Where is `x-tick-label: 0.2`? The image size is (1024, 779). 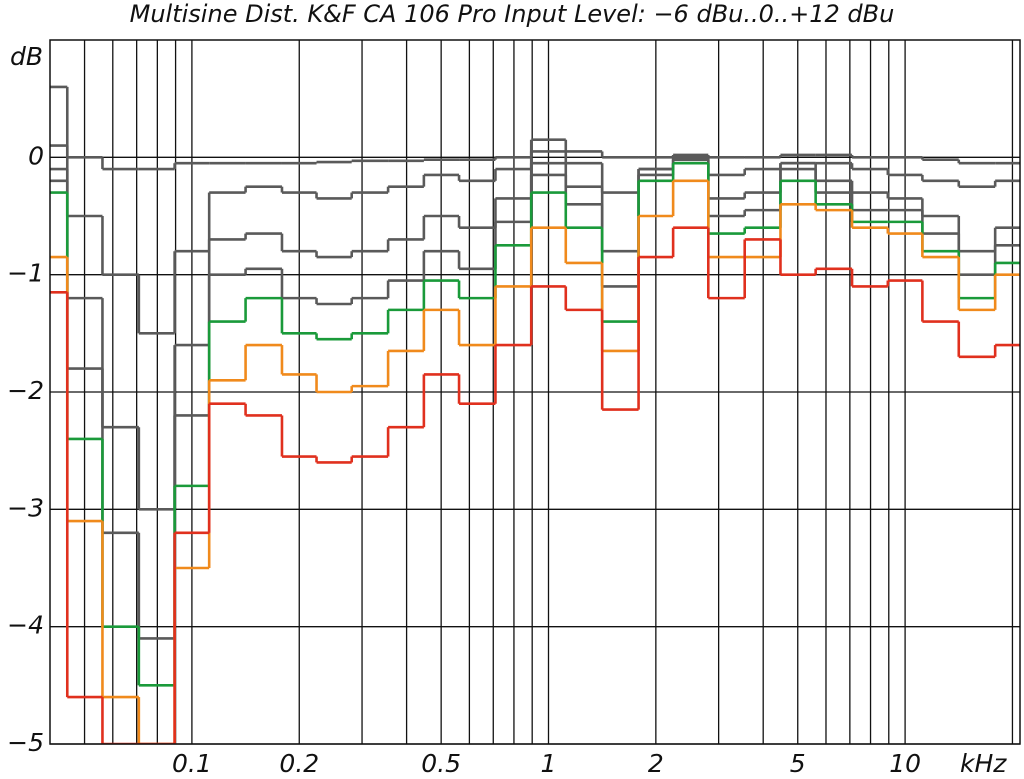
x-tick-label: 0.2 is located at coordinates (299, 763).